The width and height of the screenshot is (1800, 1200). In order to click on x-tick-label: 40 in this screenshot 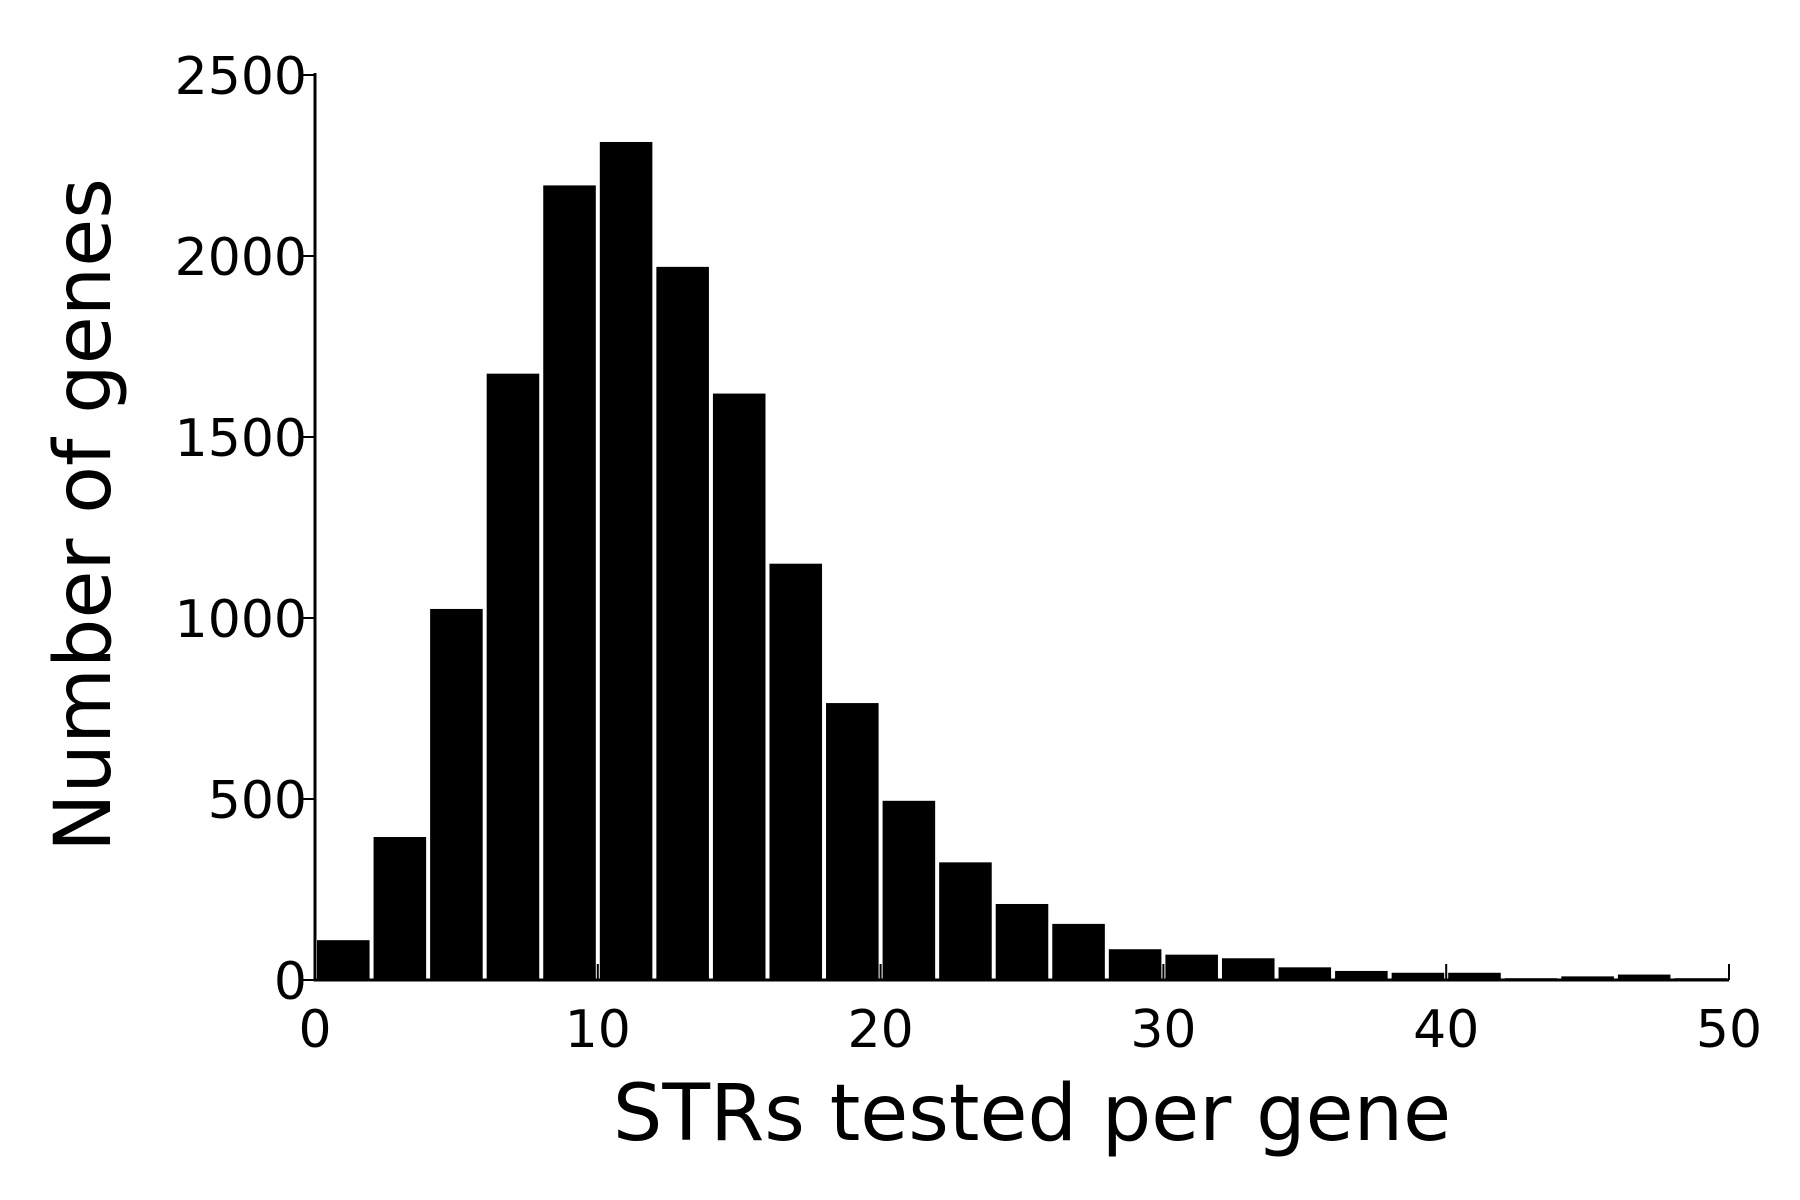, I will do `click(1446, 1030)`.